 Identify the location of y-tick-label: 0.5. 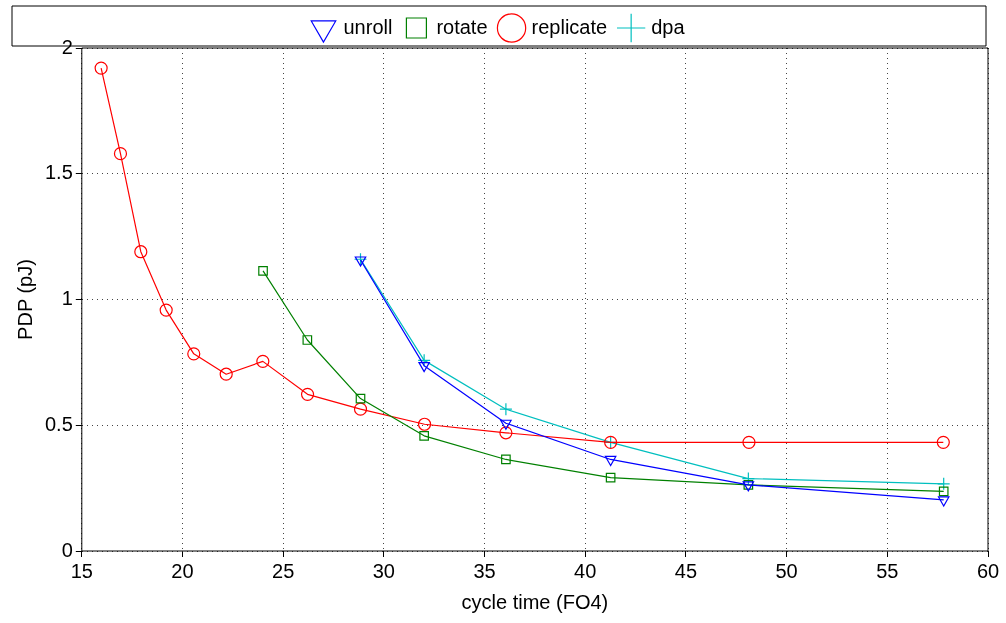
(58, 423).